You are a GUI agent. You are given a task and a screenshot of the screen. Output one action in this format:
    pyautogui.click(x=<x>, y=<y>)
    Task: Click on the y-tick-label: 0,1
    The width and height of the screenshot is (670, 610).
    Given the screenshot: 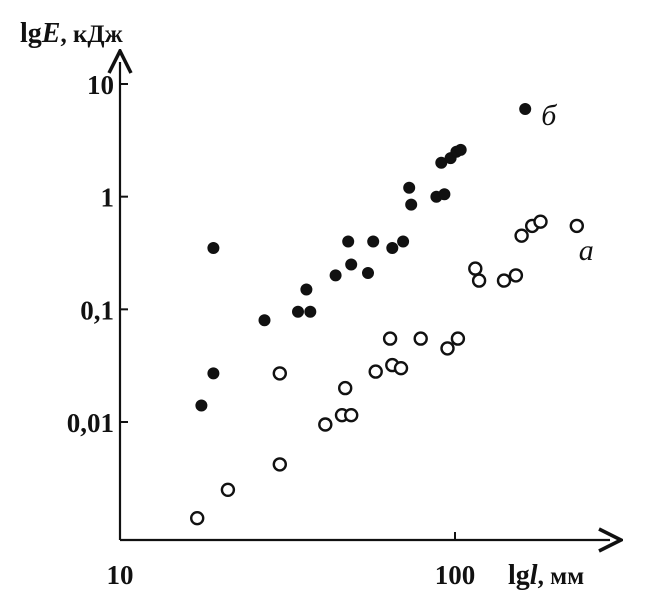 What is the action you would take?
    pyautogui.click(x=97, y=310)
    